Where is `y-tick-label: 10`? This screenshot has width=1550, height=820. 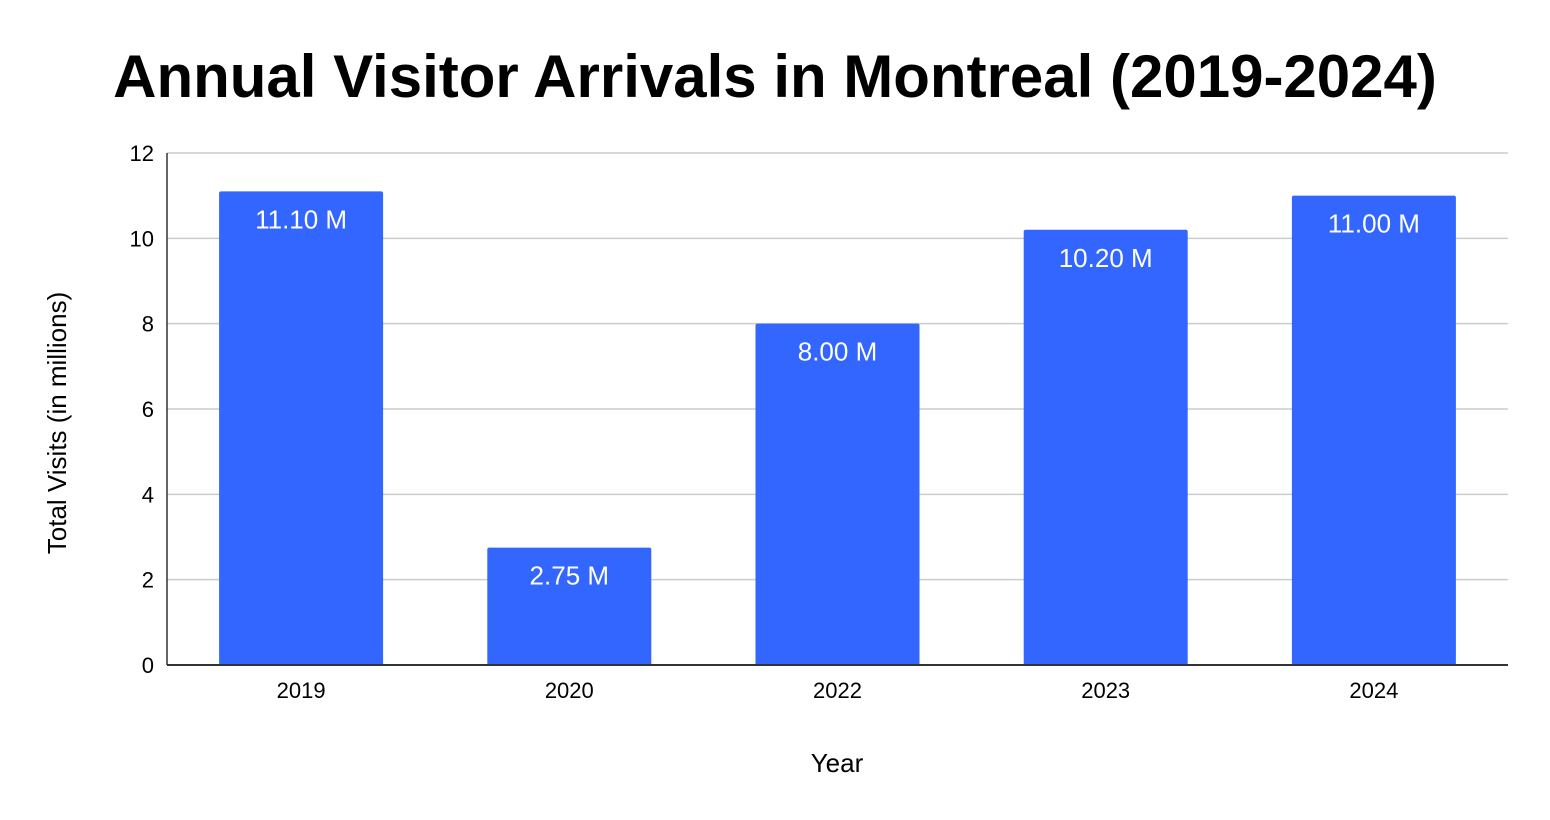
y-tick-label: 10 is located at coordinates (142, 238).